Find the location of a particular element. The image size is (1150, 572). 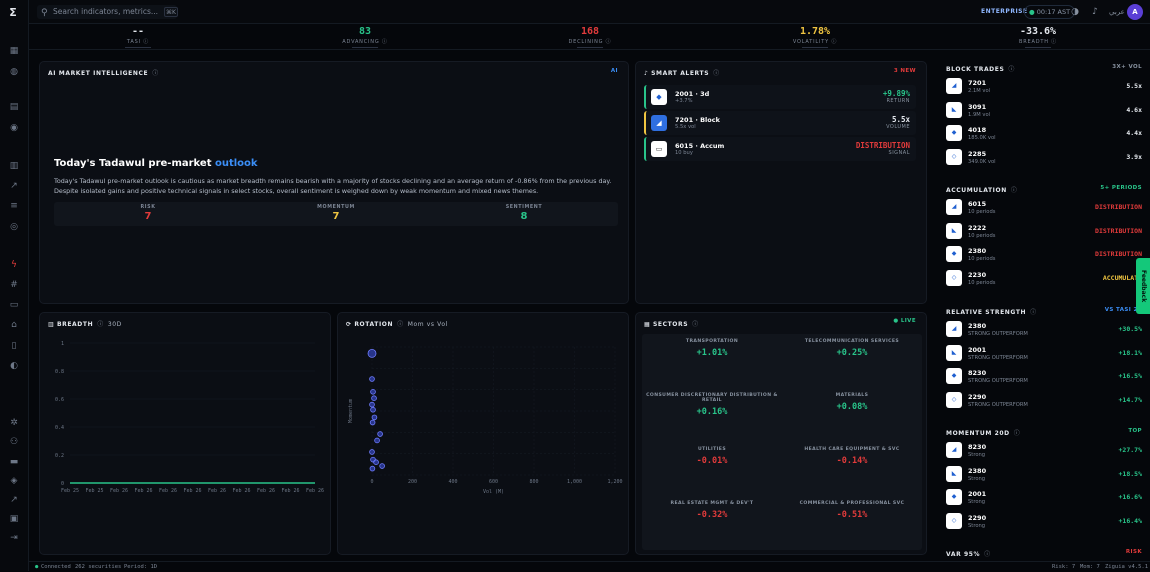

x-tick-label: Feb 25 is located at coordinates (94, 491).